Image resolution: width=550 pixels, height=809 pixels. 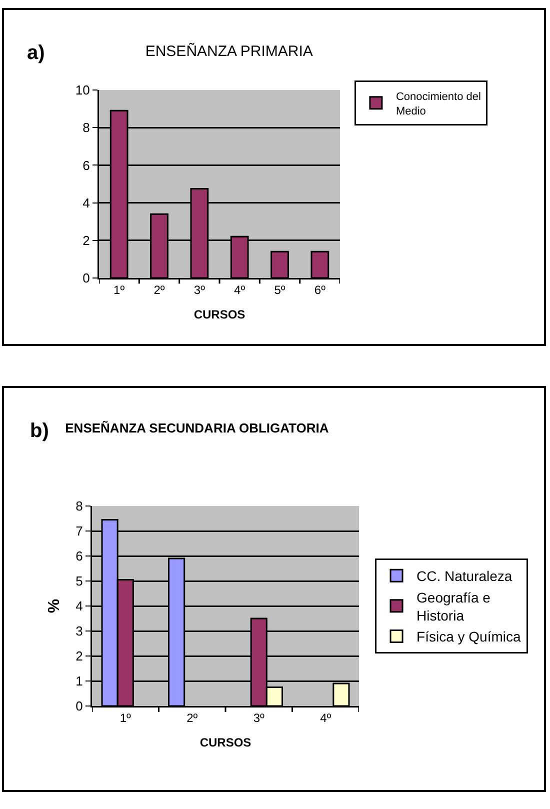 I want to click on legend-label: Física y Química, so click(x=468, y=636).